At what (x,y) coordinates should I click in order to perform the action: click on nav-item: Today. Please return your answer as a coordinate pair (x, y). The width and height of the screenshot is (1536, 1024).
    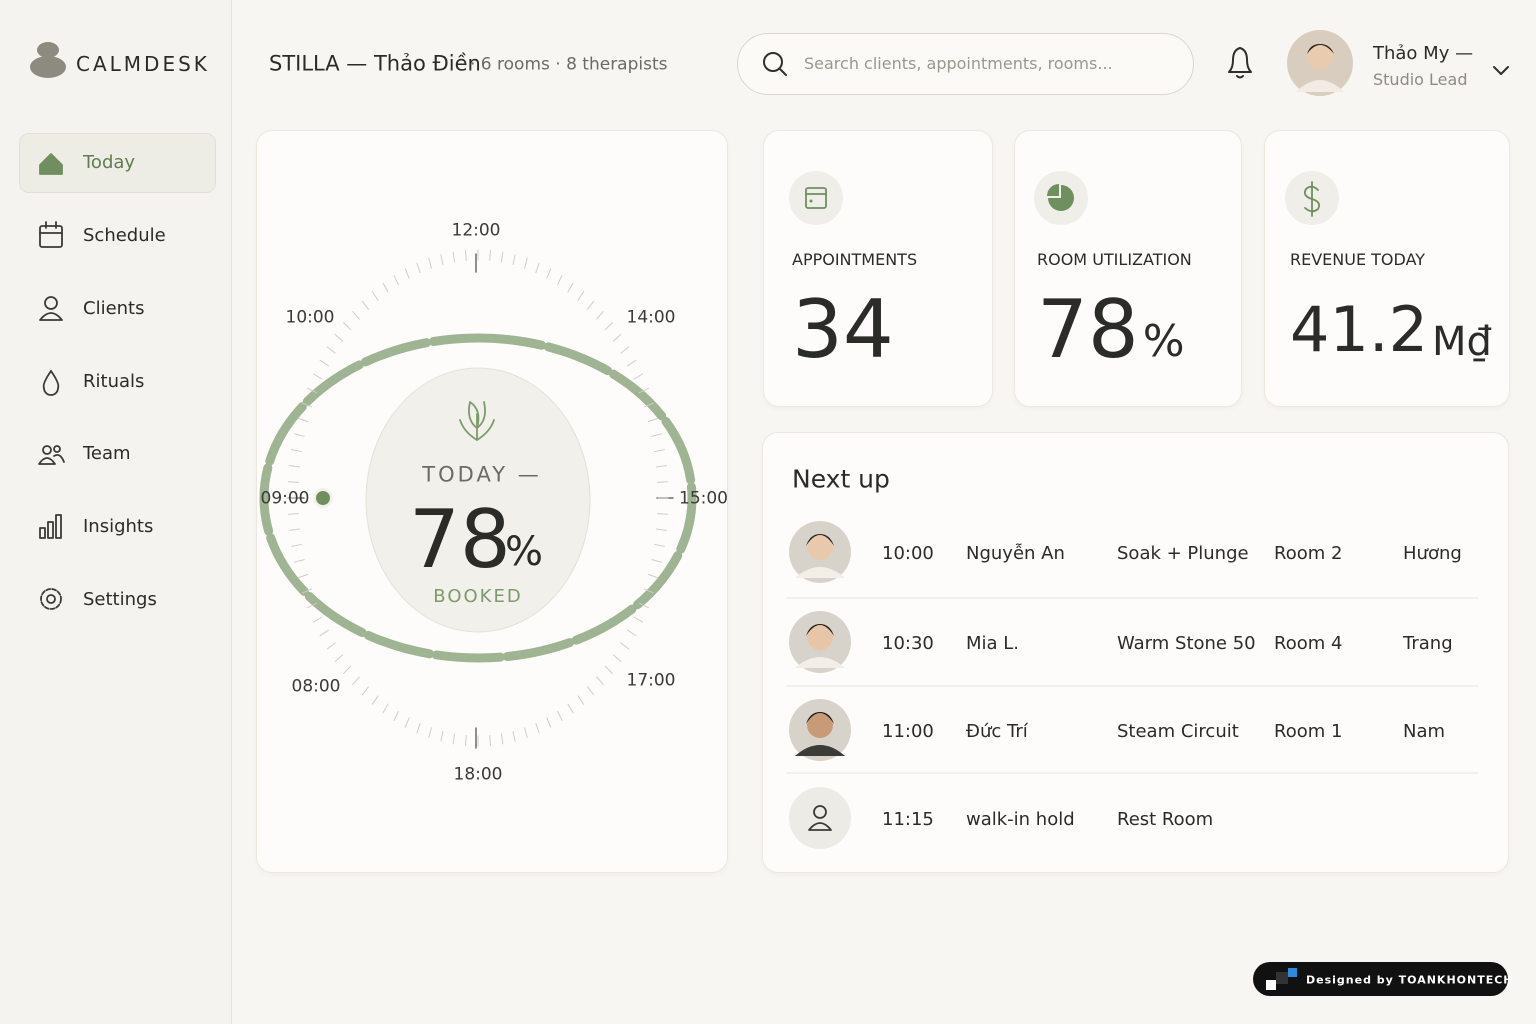
    Looking at the image, I should click on (109, 162).